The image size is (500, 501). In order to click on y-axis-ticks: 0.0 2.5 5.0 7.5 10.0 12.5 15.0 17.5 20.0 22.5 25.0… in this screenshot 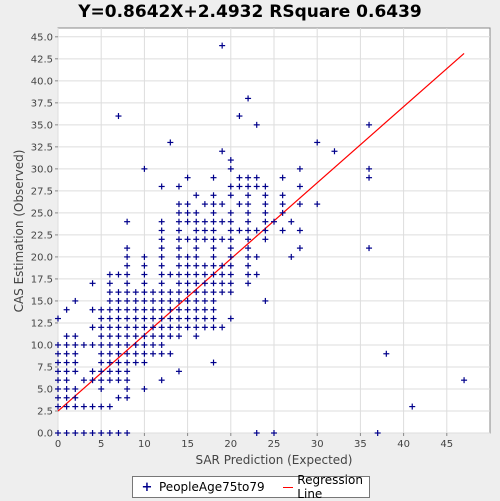, I will do `click(44, 236)`.